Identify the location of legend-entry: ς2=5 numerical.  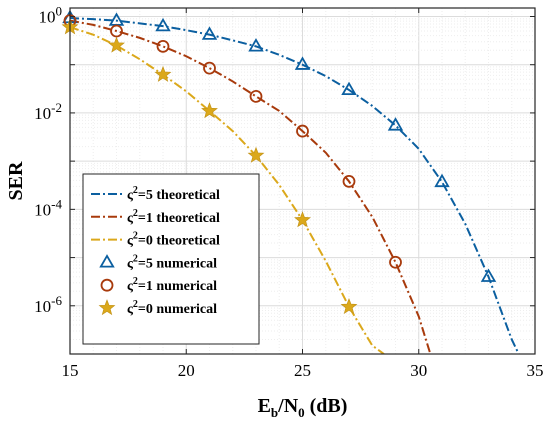
(158, 262).